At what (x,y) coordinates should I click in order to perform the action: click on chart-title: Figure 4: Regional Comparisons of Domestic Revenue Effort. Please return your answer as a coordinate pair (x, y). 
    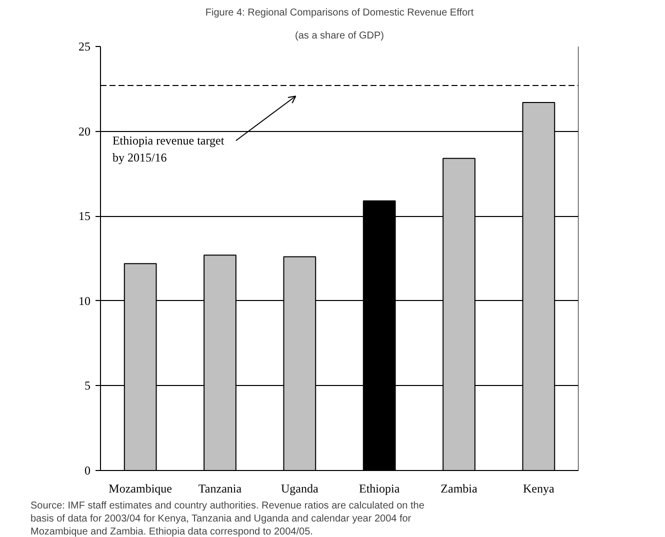
    Looking at the image, I should click on (339, 13).